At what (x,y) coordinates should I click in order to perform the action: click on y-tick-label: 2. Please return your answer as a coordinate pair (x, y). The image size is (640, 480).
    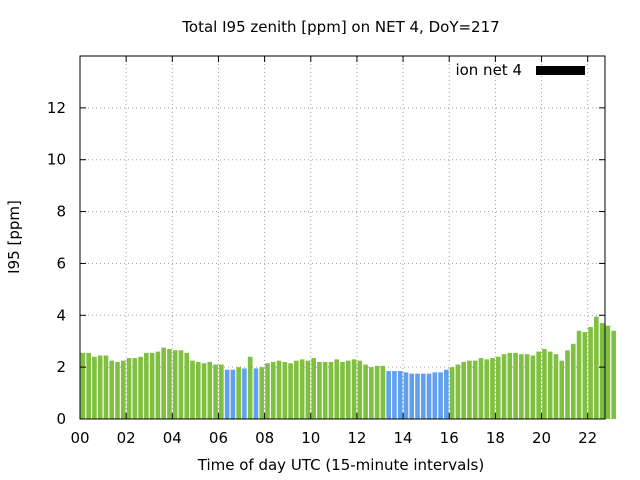
    Looking at the image, I should click on (61, 367).